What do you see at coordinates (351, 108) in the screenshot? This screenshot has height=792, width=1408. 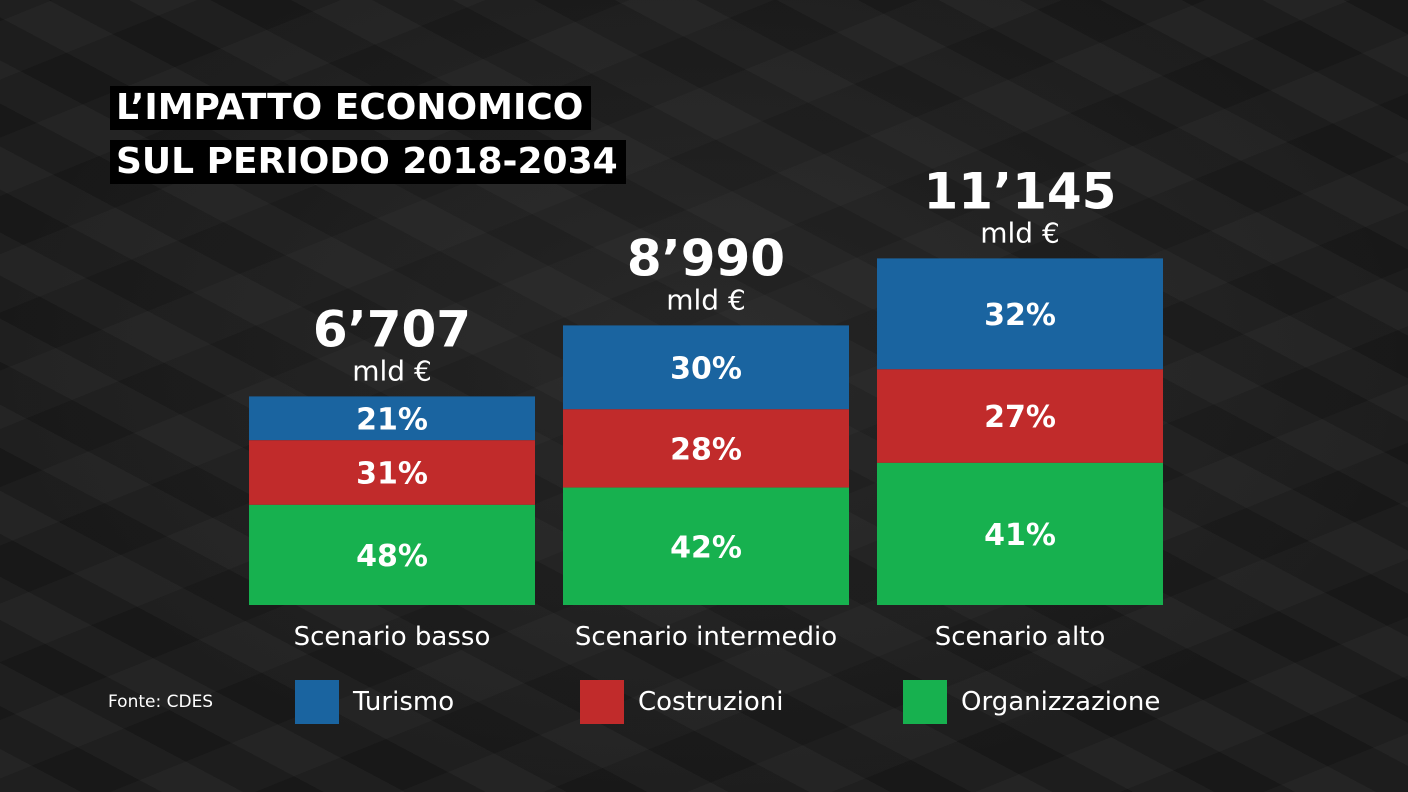 I see `chart-title-line-1: L’IMPATTO ECONOMICO` at bounding box center [351, 108].